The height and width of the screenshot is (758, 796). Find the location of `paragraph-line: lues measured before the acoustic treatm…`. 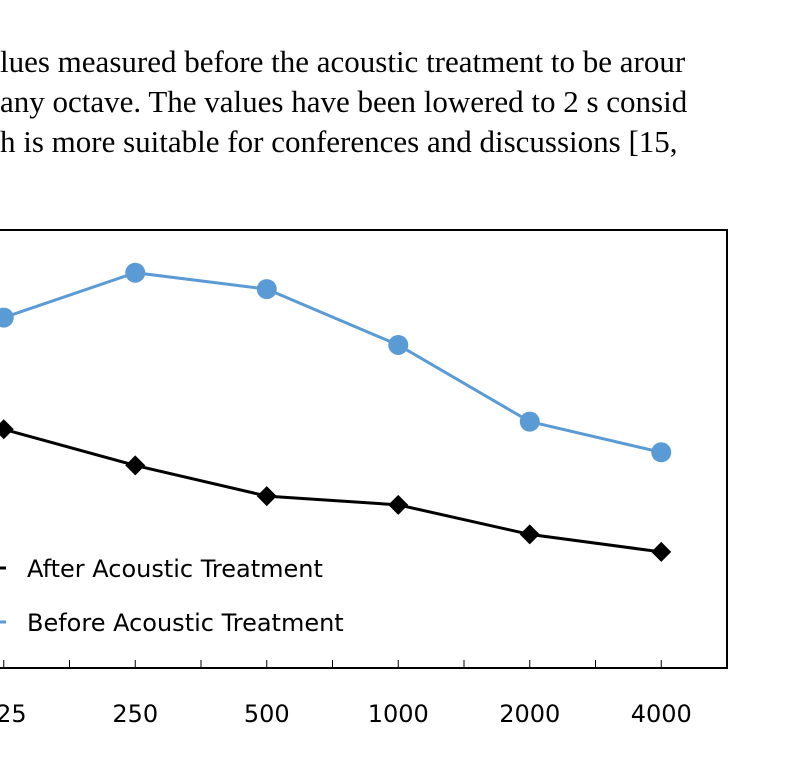

paragraph-line: lues measured before the acoustic treatm… is located at coordinates (343, 61).